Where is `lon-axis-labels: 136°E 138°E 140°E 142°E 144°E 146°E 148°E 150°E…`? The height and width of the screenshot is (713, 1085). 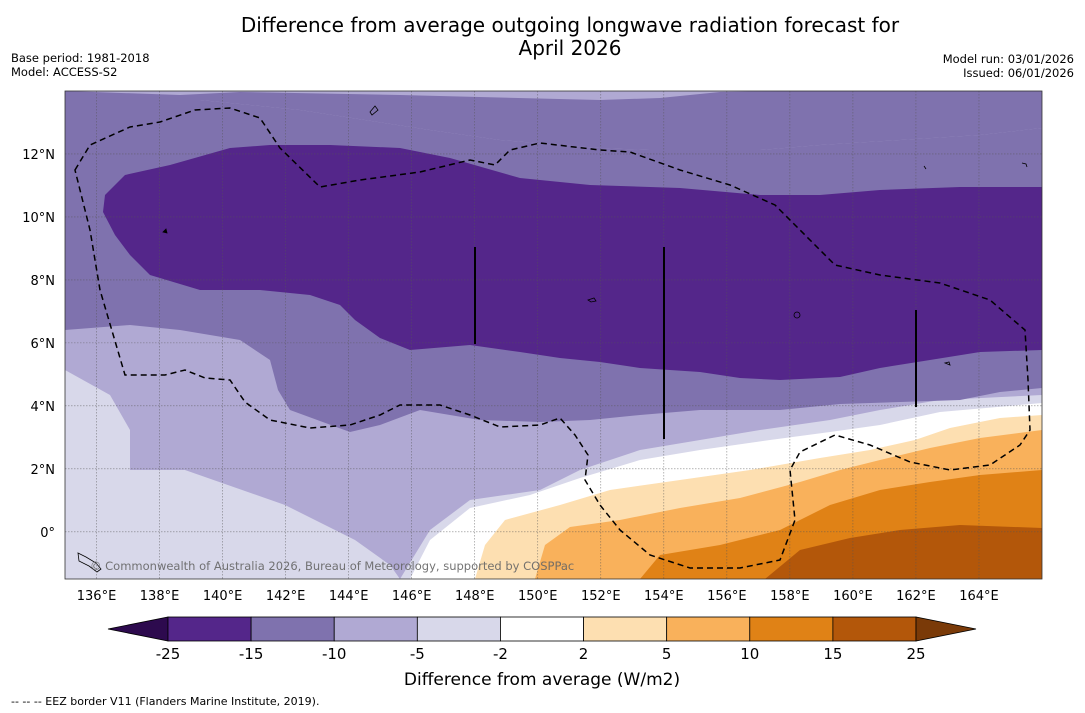
lon-axis-labels: 136°E 138°E 140°E 142°E 144°E 146°E 148°E 150°E… is located at coordinates (538, 596).